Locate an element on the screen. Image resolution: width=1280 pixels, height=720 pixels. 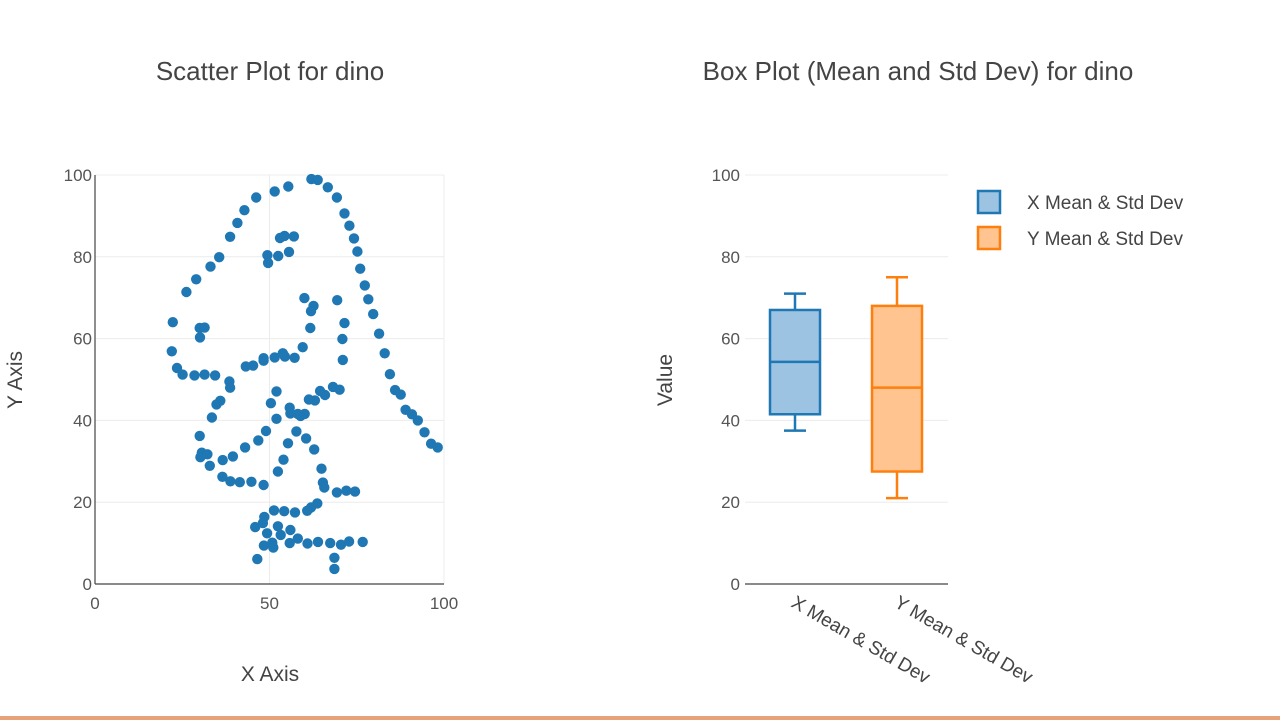
legend-item-y: Y Mean & Std Dev is located at coordinates (1079, 238).